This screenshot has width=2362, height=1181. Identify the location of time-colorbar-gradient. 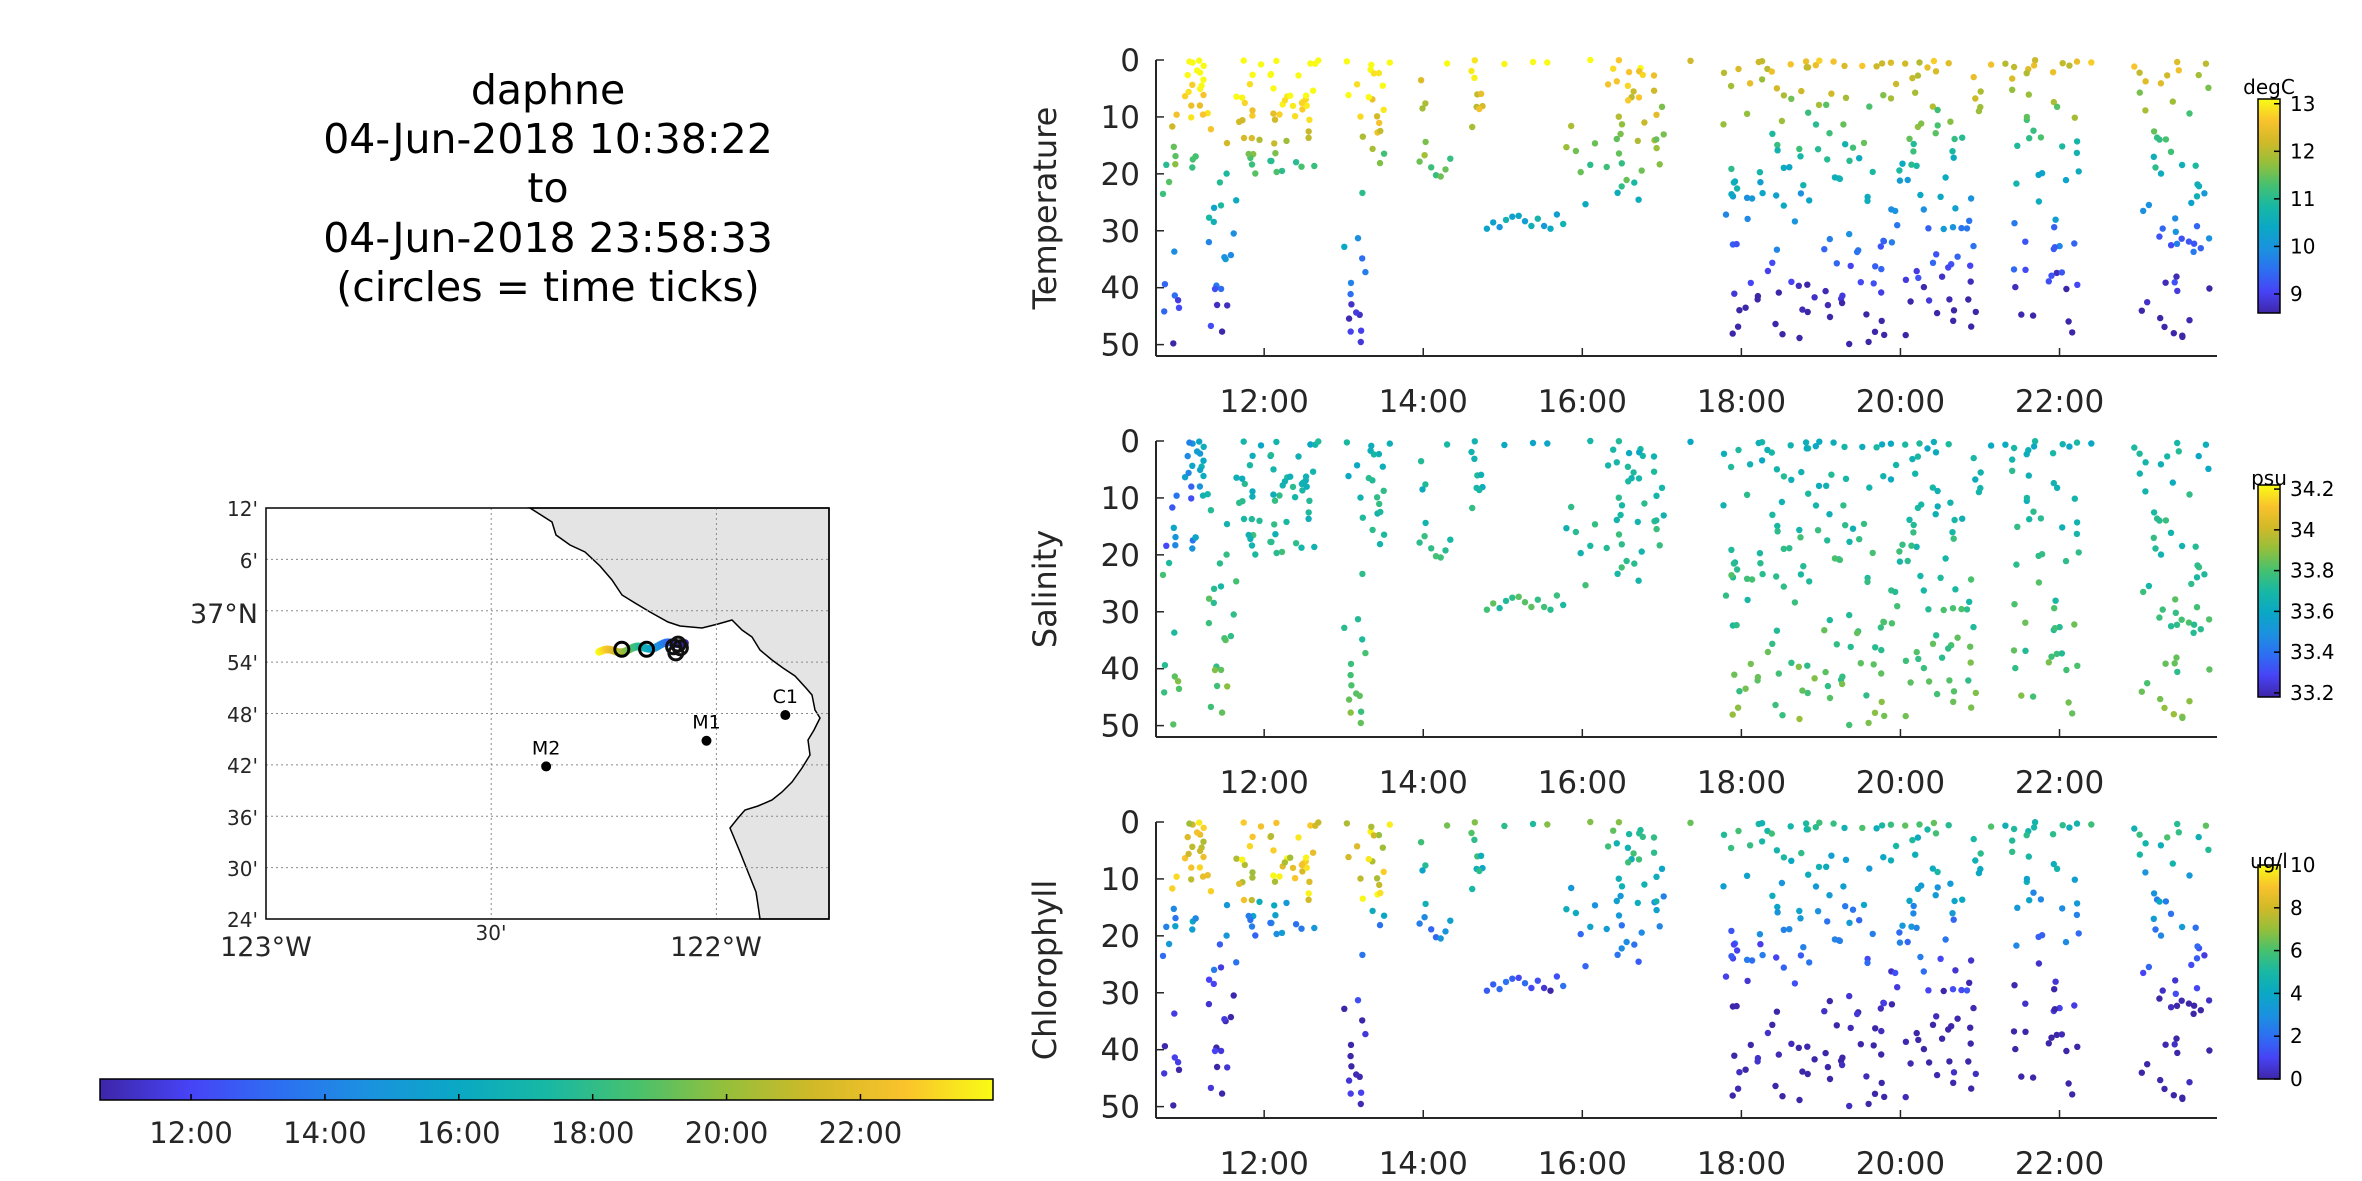
(546, 1089).